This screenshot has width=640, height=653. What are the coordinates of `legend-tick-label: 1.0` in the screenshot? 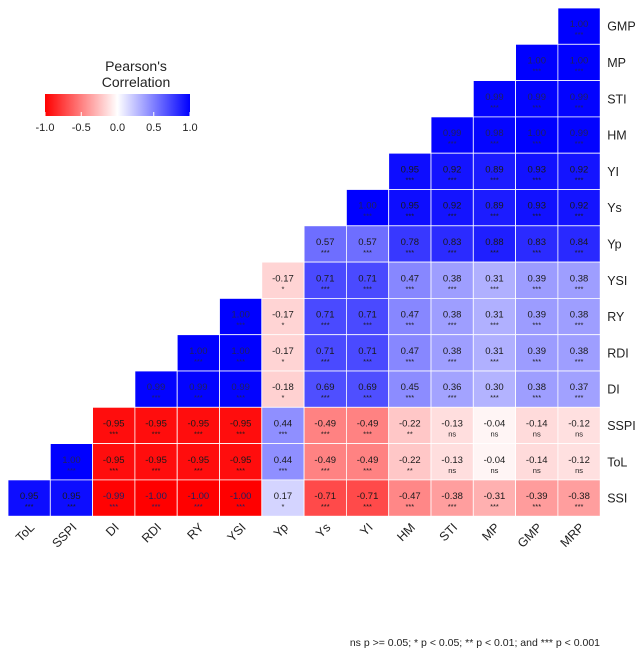 It's located at (189, 128).